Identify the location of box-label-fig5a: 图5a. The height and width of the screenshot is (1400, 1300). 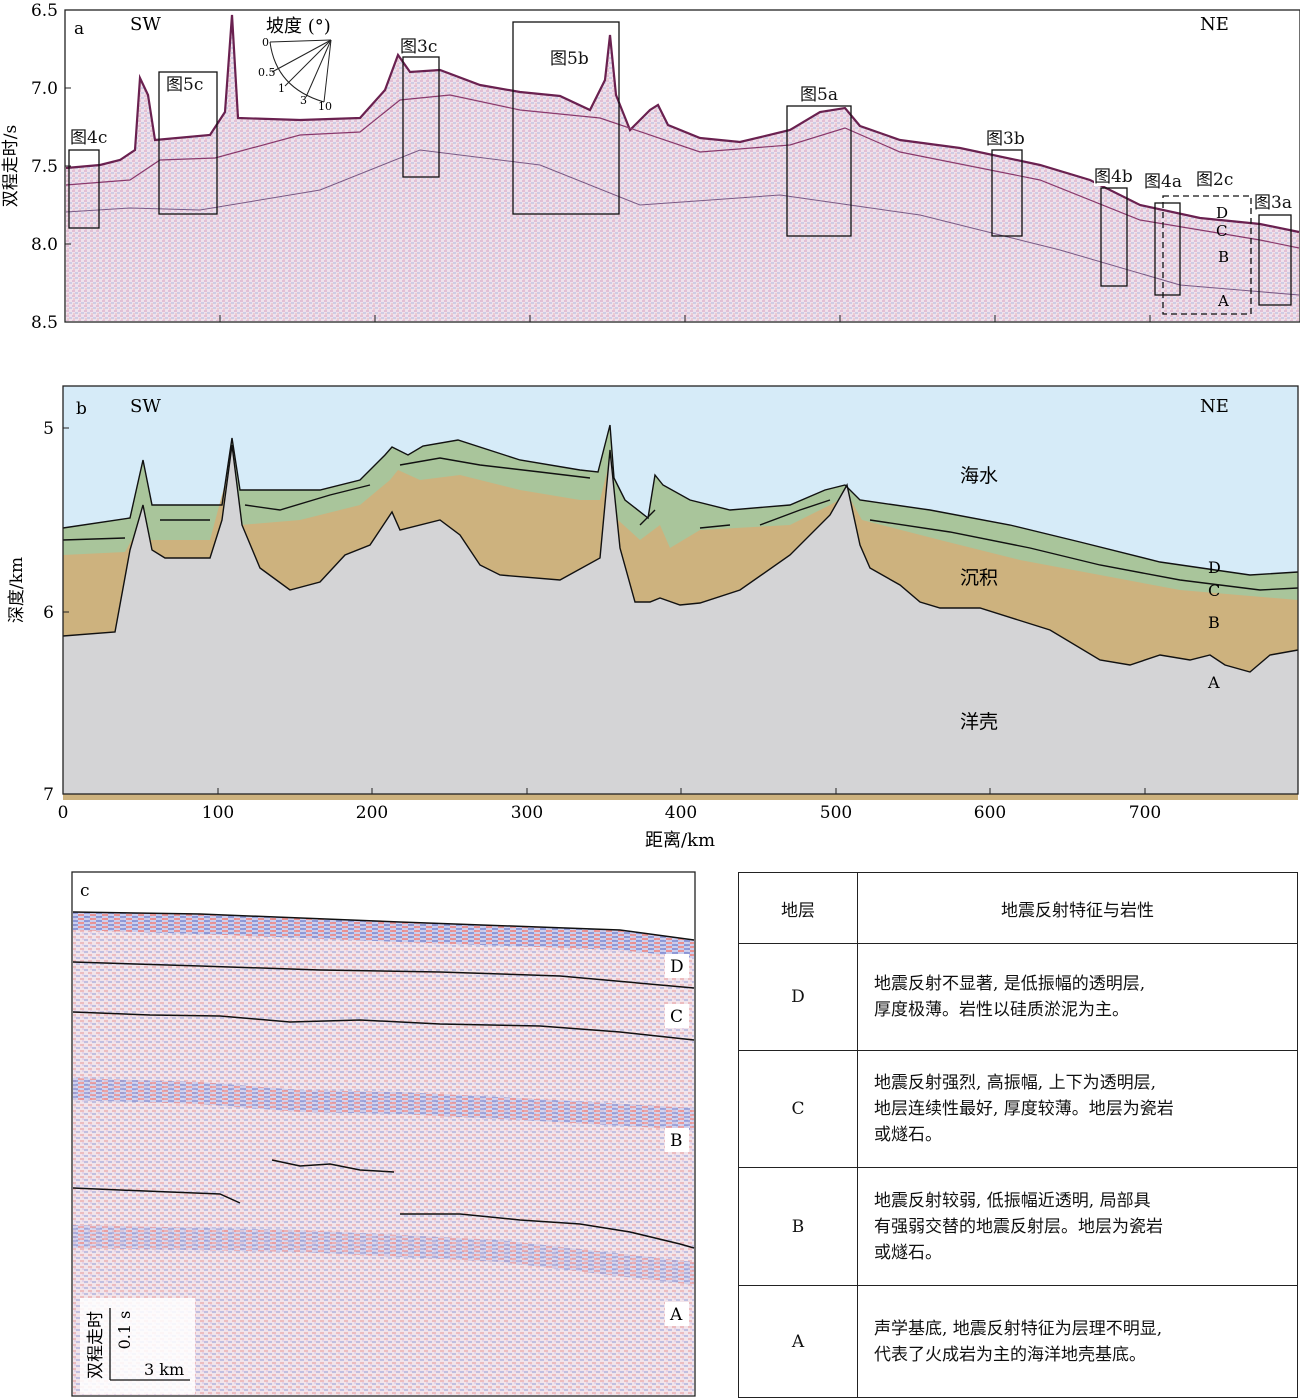
(819, 95).